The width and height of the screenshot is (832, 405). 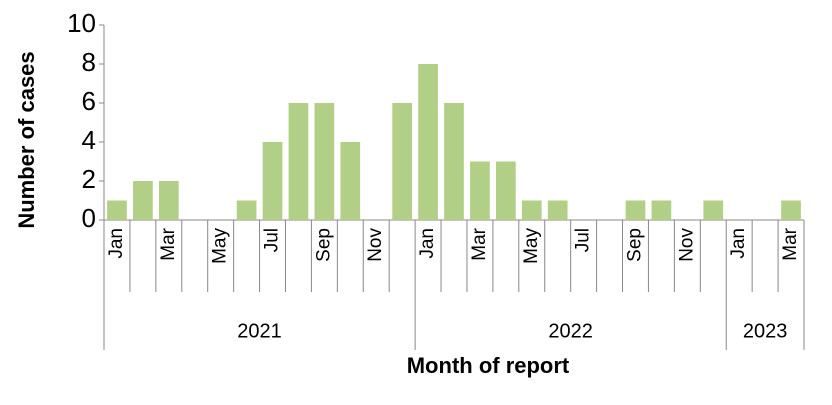 I want to click on y-tick-label: 0, so click(x=89, y=218).